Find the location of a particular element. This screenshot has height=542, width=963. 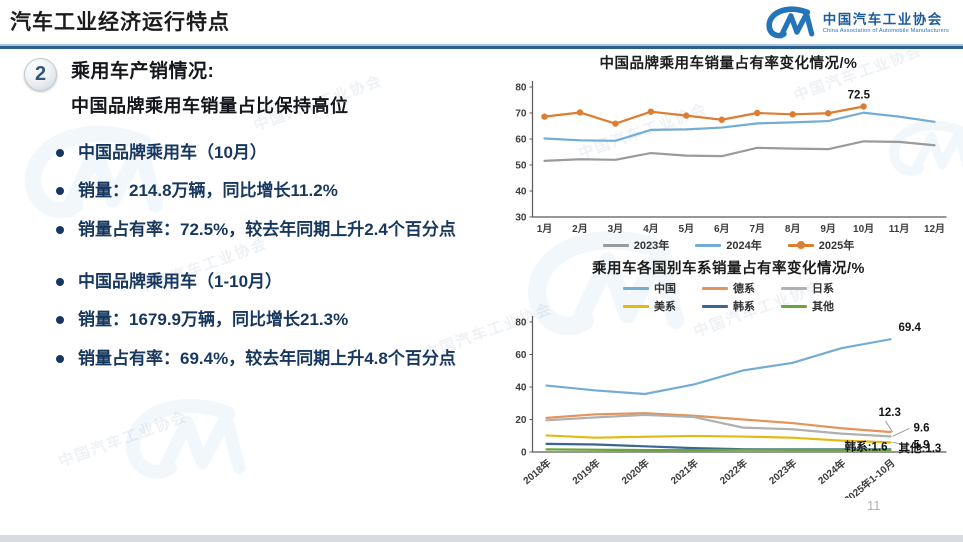

svg-text: 69.4 is located at coordinates (910, 328).